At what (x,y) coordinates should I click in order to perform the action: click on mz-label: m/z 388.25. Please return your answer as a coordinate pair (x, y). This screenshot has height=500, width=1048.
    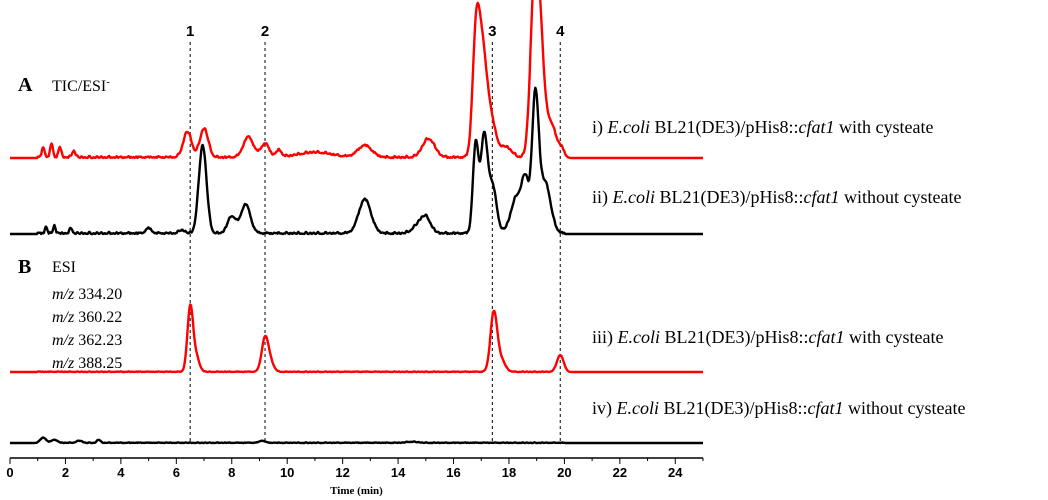
    Looking at the image, I should click on (87, 363).